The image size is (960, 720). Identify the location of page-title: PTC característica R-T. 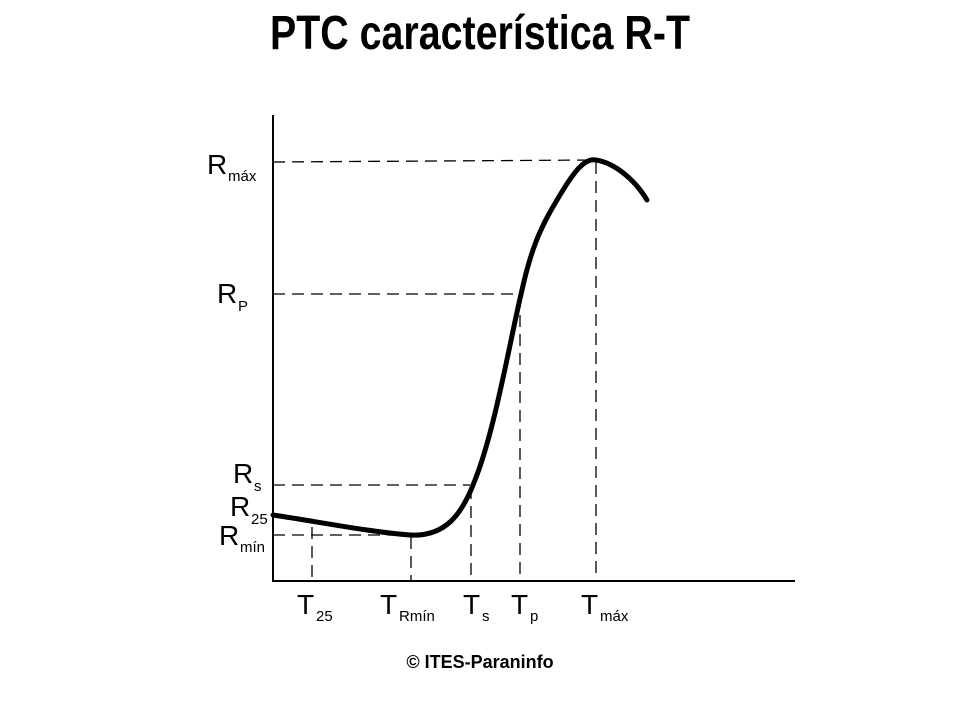
(479, 33).